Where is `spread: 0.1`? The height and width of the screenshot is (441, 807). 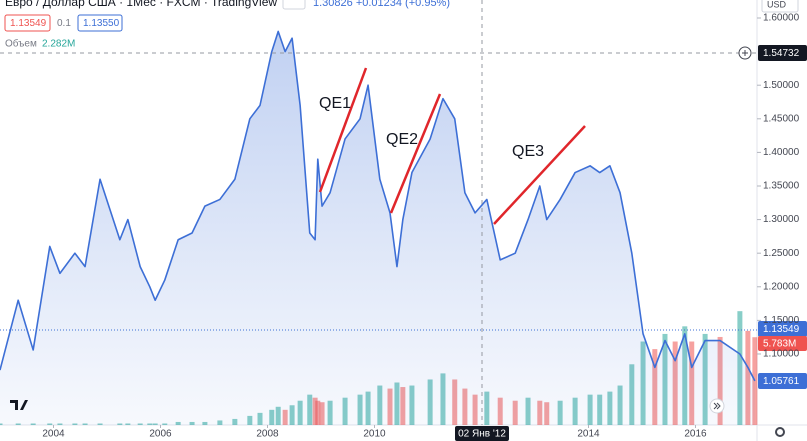 spread: 0.1 is located at coordinates (64, 23).